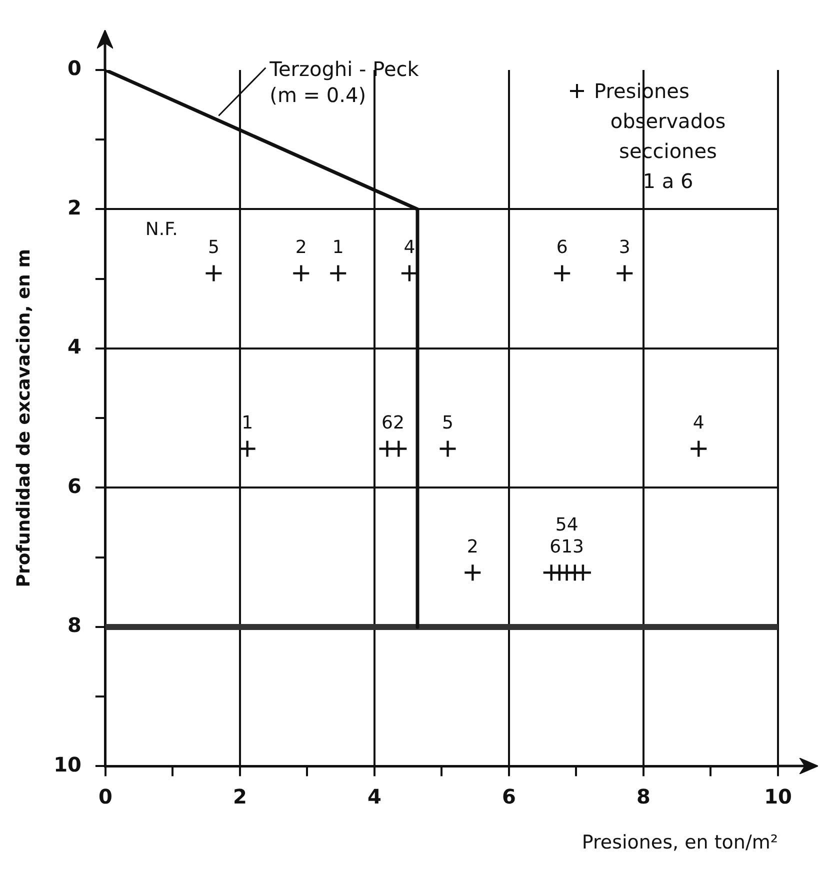 The width and height of the screenshot is (838, 869). Describe the element at coordinates (567, 547) in the screenshot. I see `annotation: 613` at that location.